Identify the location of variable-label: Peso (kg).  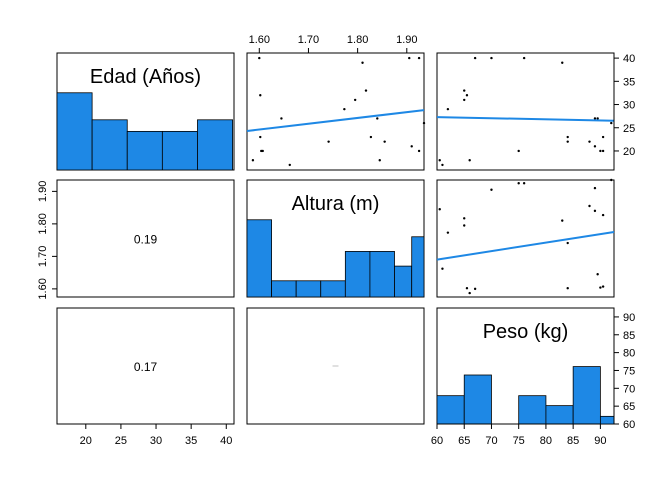
(526, 332).